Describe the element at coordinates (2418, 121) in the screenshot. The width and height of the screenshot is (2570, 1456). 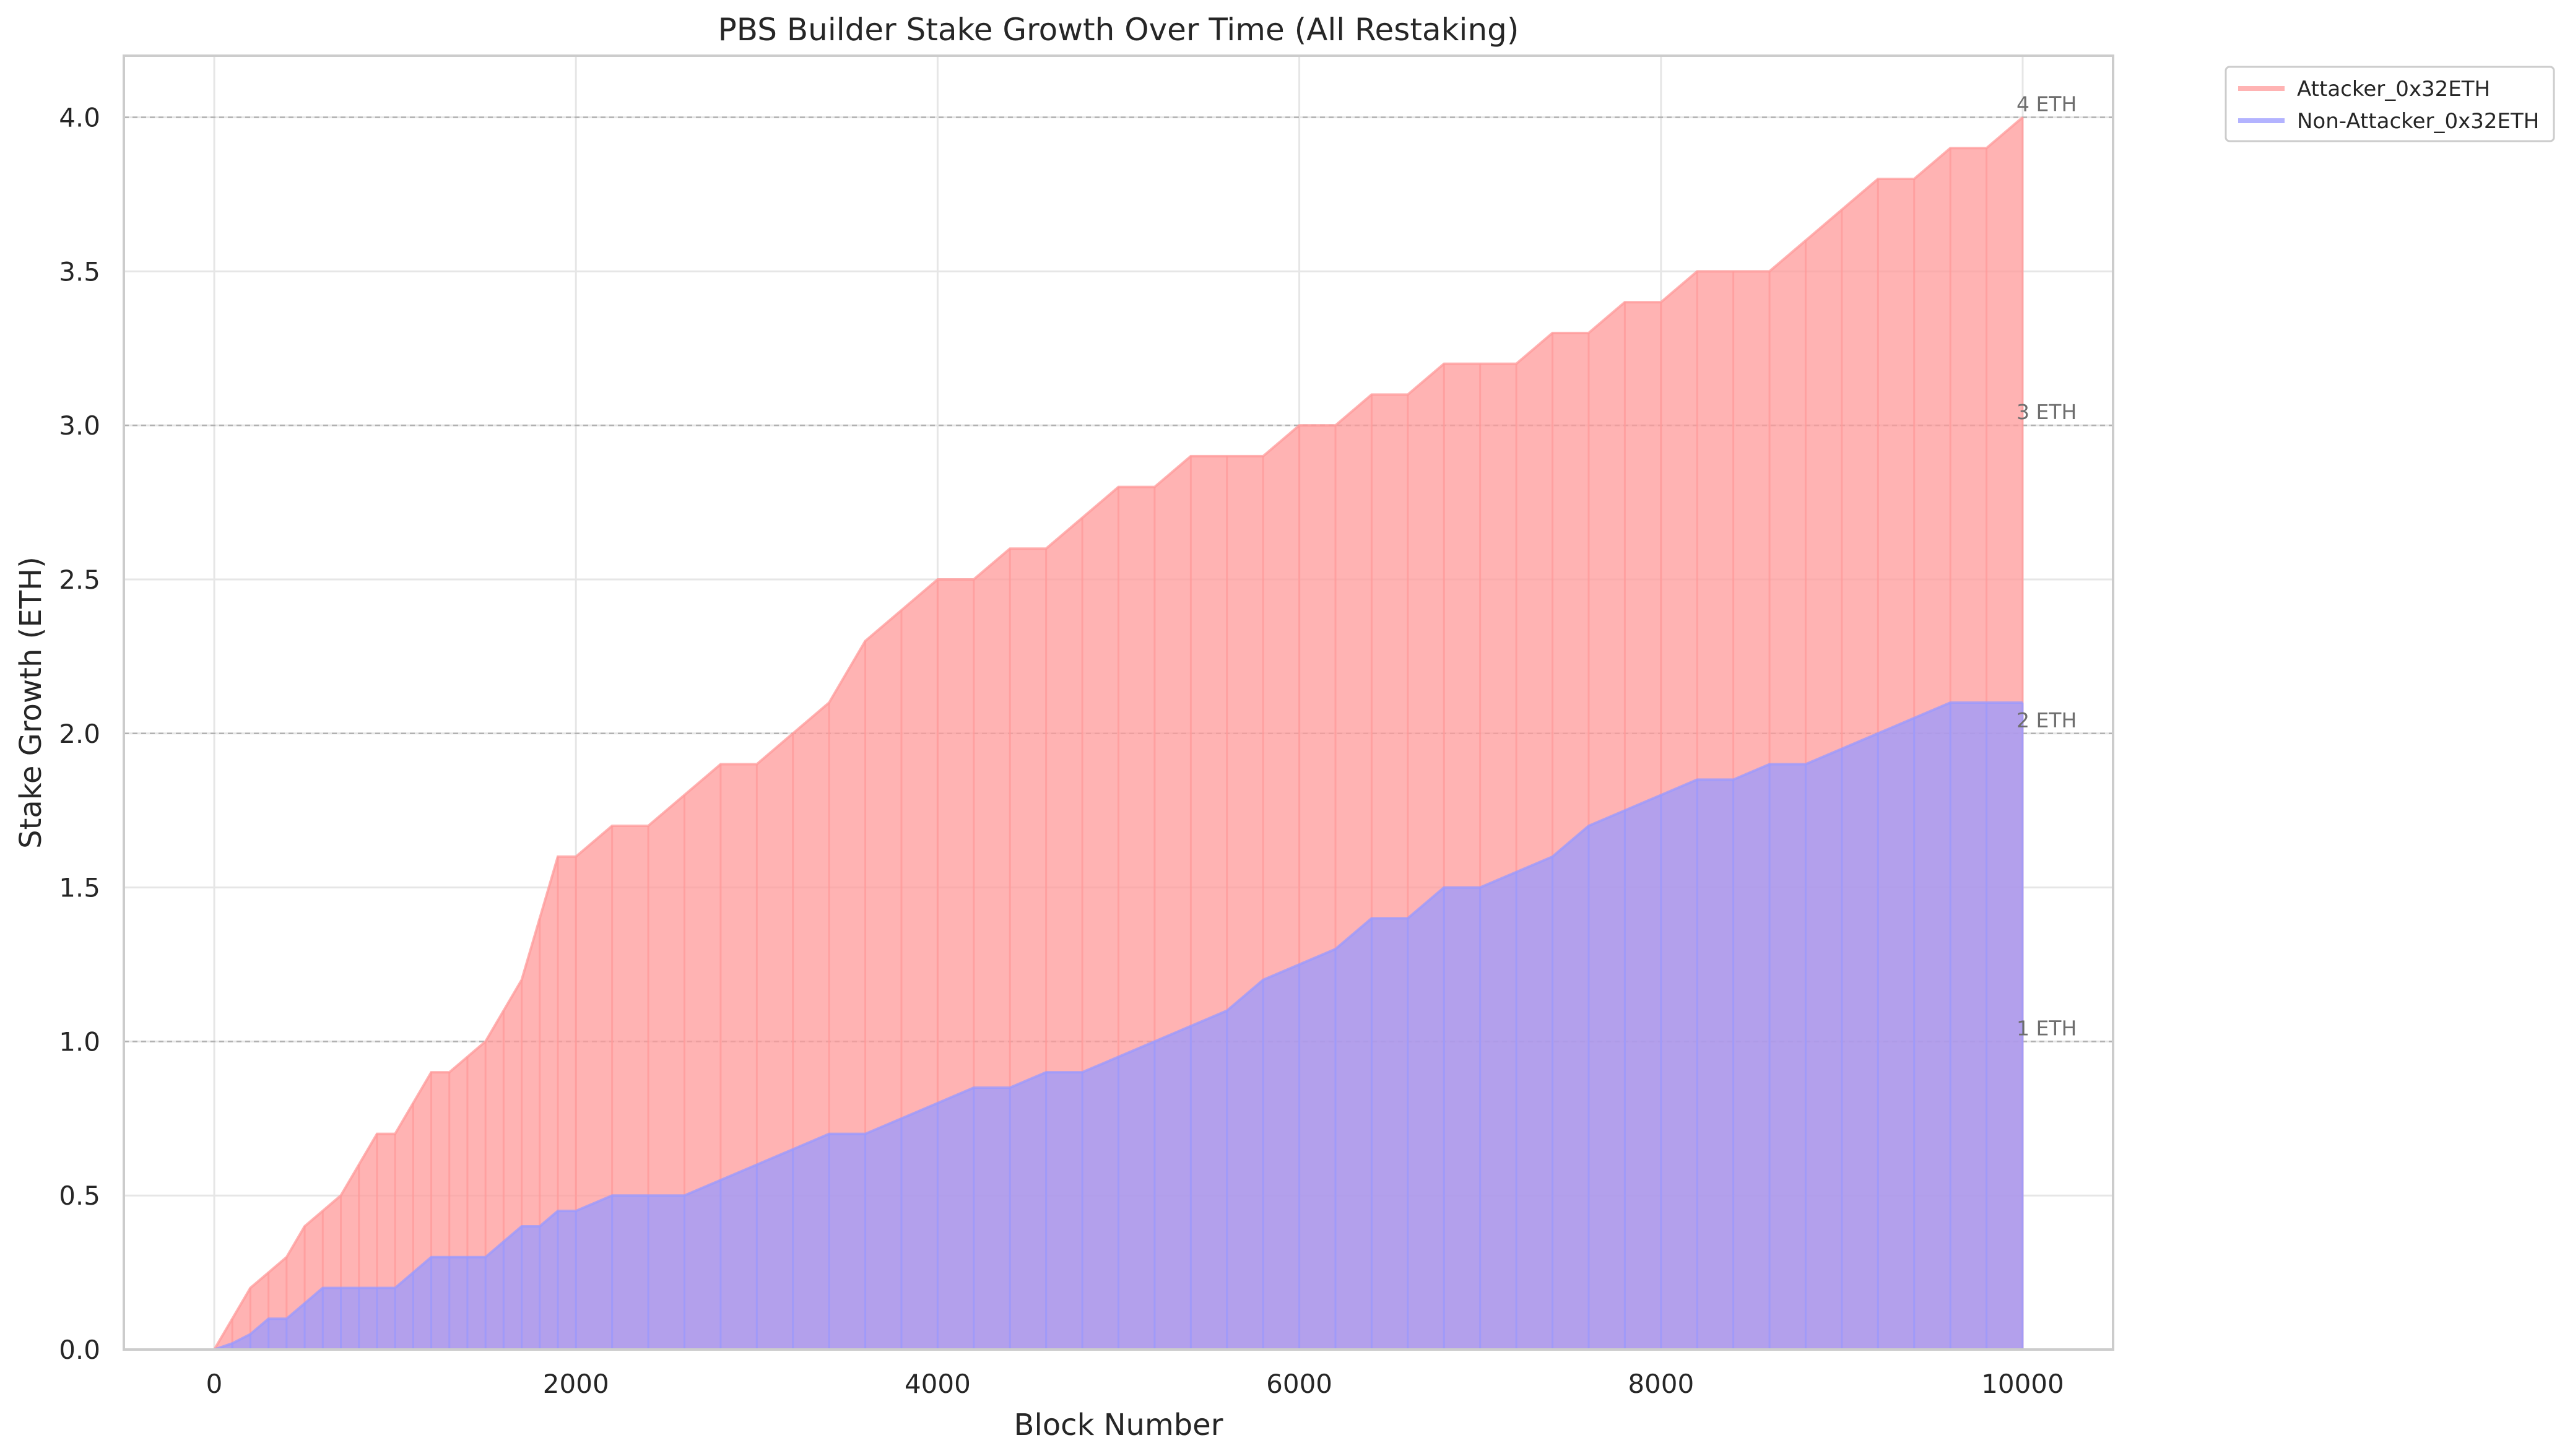
I see `legend-label: Non-Attacker_0x32ETH` at that location.